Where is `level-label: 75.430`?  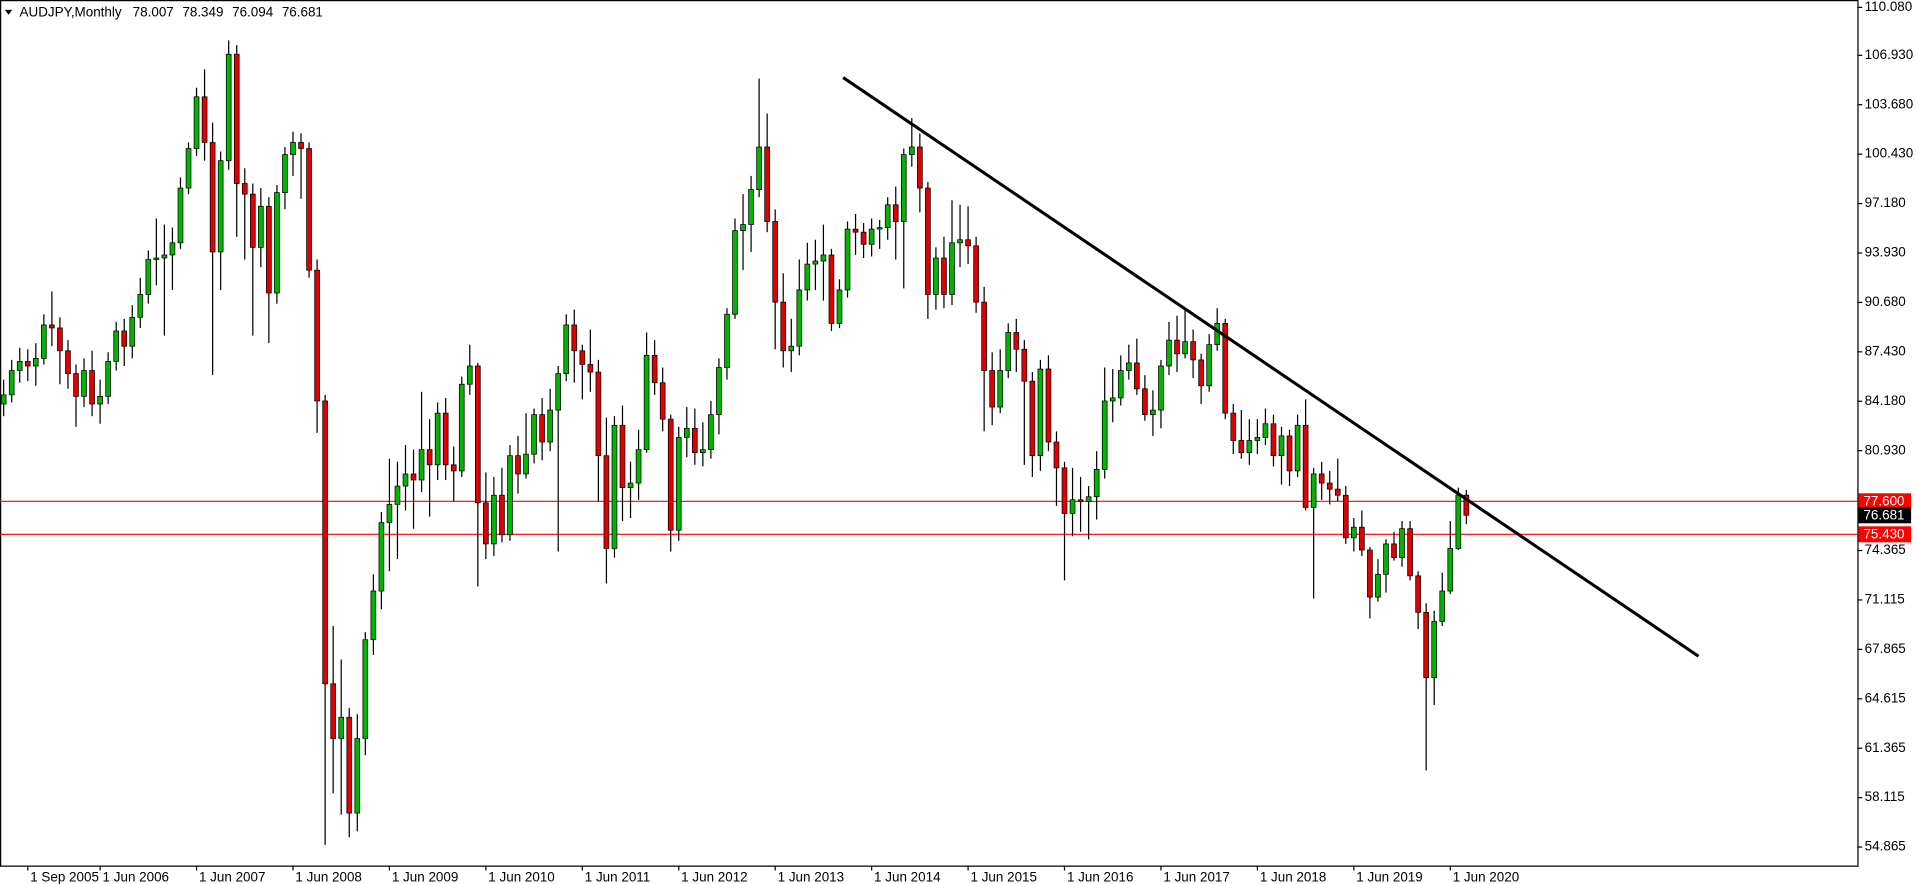 level-label: 75.430 is located at coordinates (1883, 533).